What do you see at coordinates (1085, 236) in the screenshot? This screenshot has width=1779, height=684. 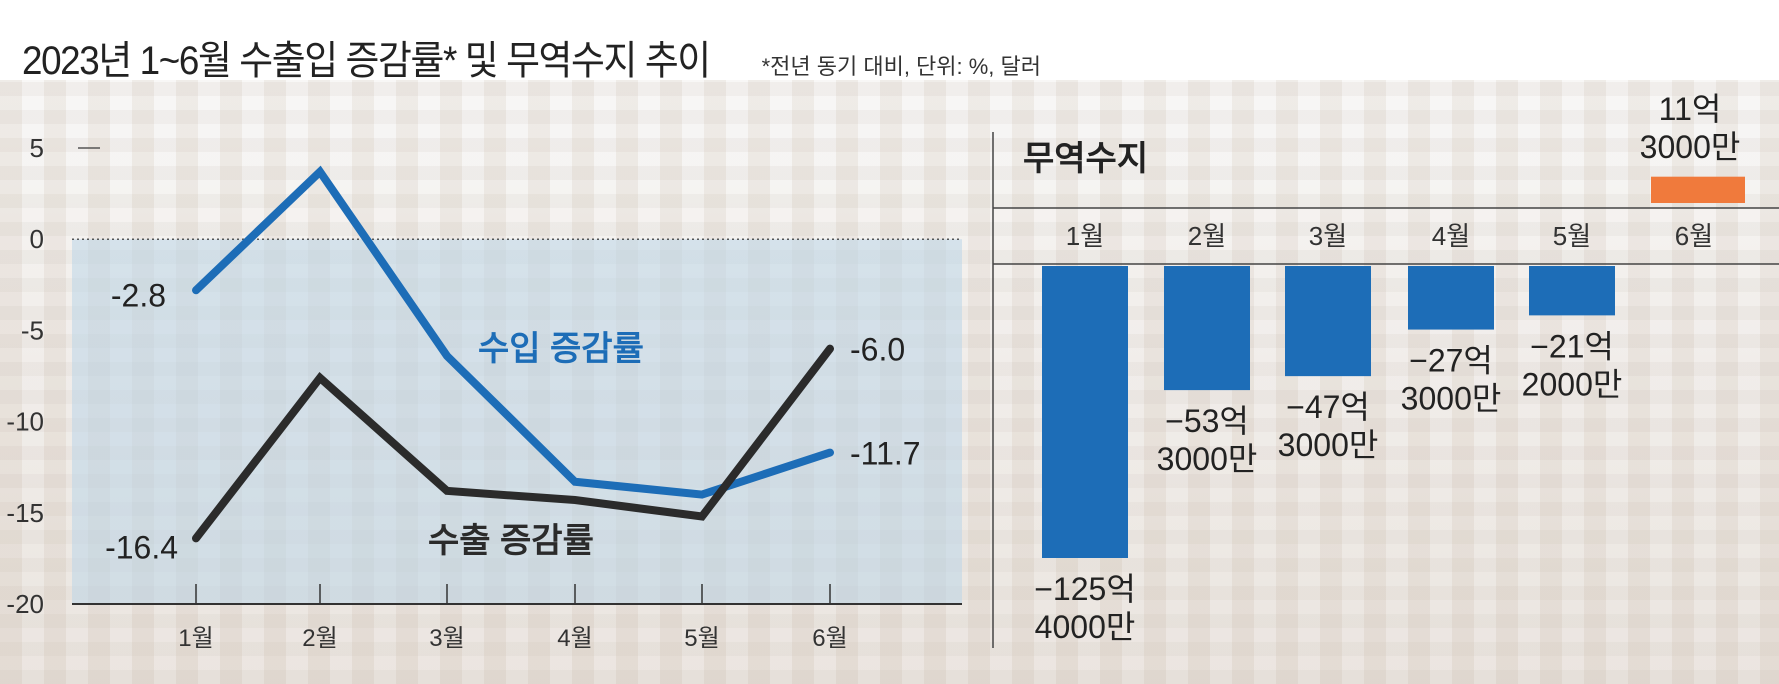 I see `month-label: 1월` at bounding box center [1085, 236].